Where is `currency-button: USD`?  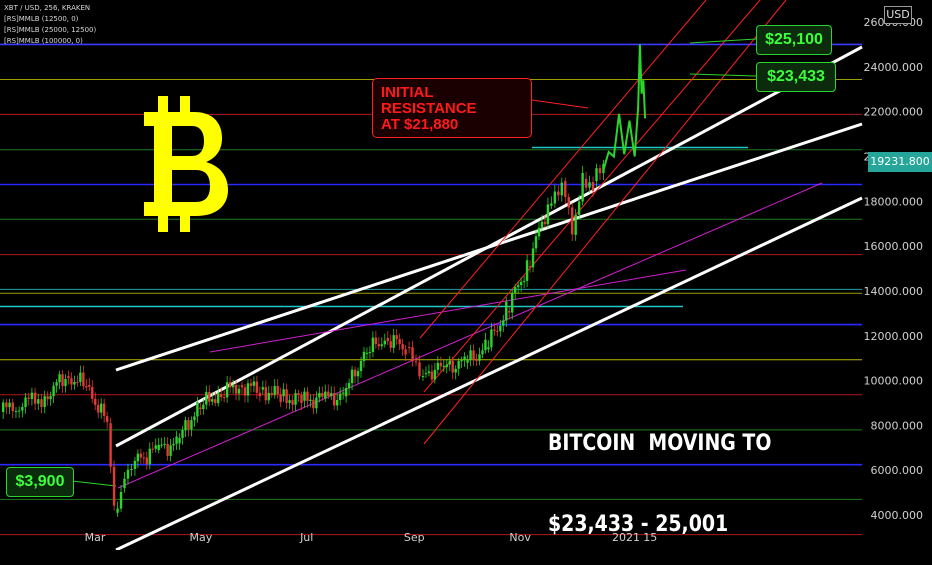 currency-button: USD is located at coordinates (898, 15).